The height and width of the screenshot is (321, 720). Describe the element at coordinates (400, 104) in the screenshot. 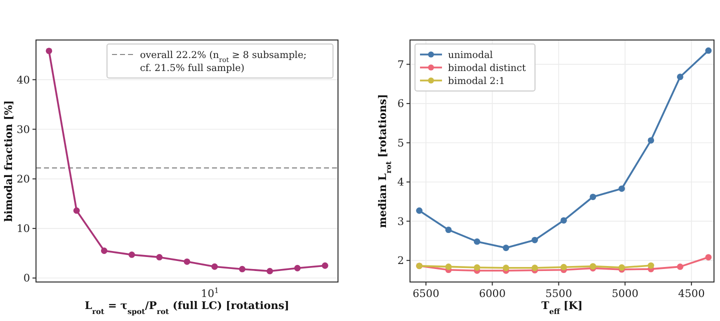

I see `y-tick-label: 6` at that location.